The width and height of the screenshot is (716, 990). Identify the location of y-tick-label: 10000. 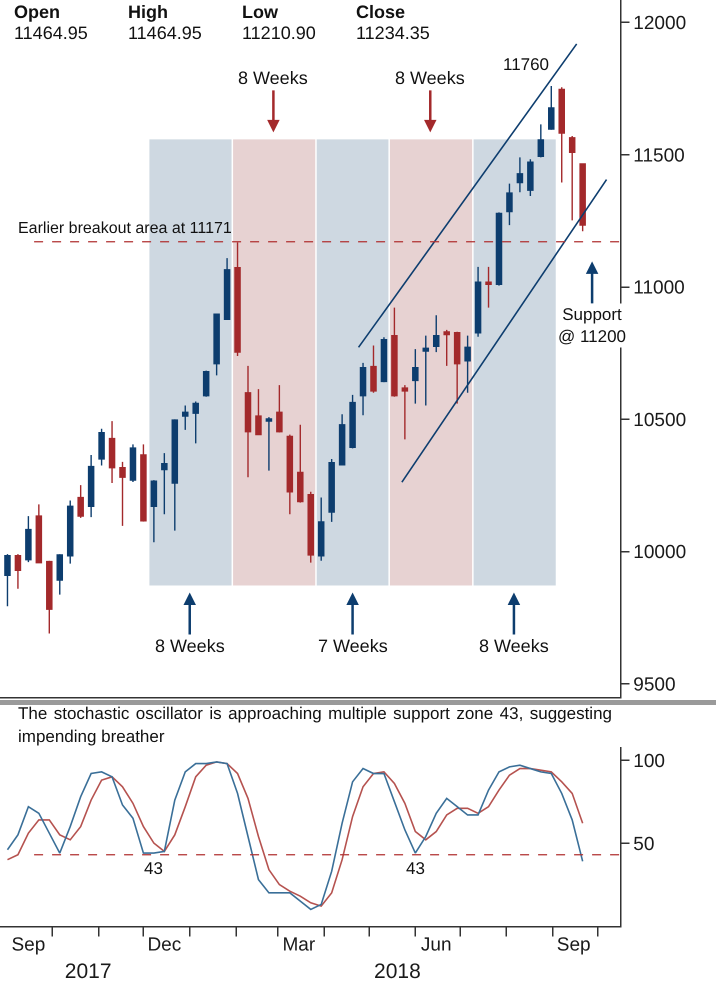
(659, 553).